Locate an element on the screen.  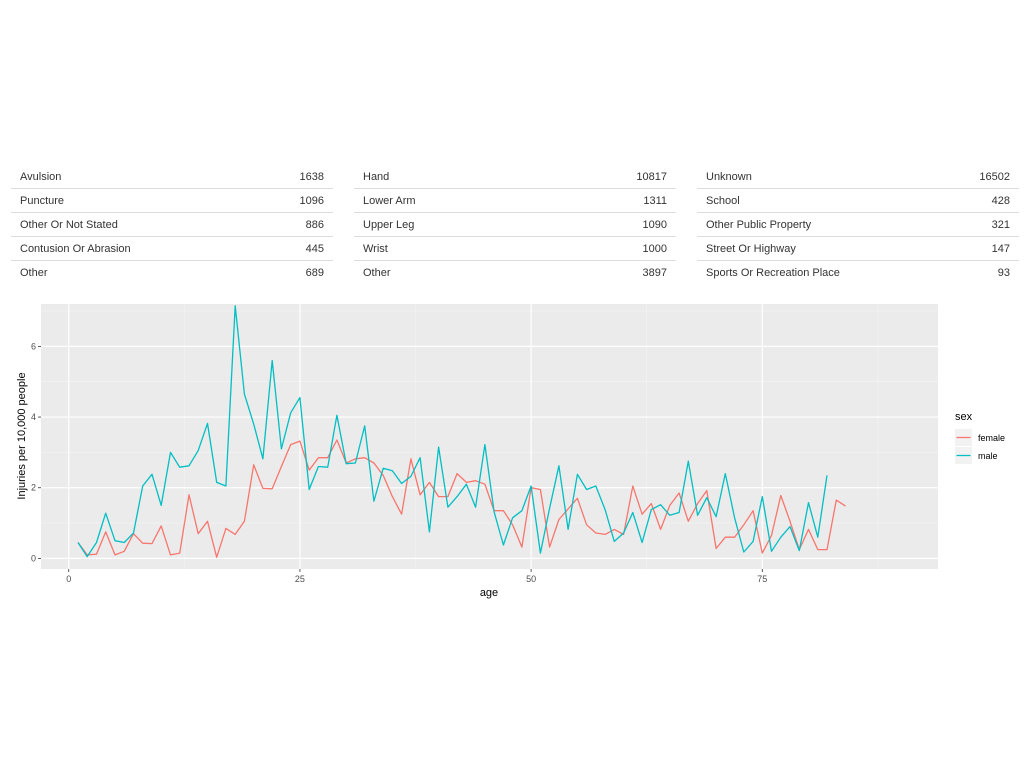
row-value: 1311 is located at coordinates (610, 200).